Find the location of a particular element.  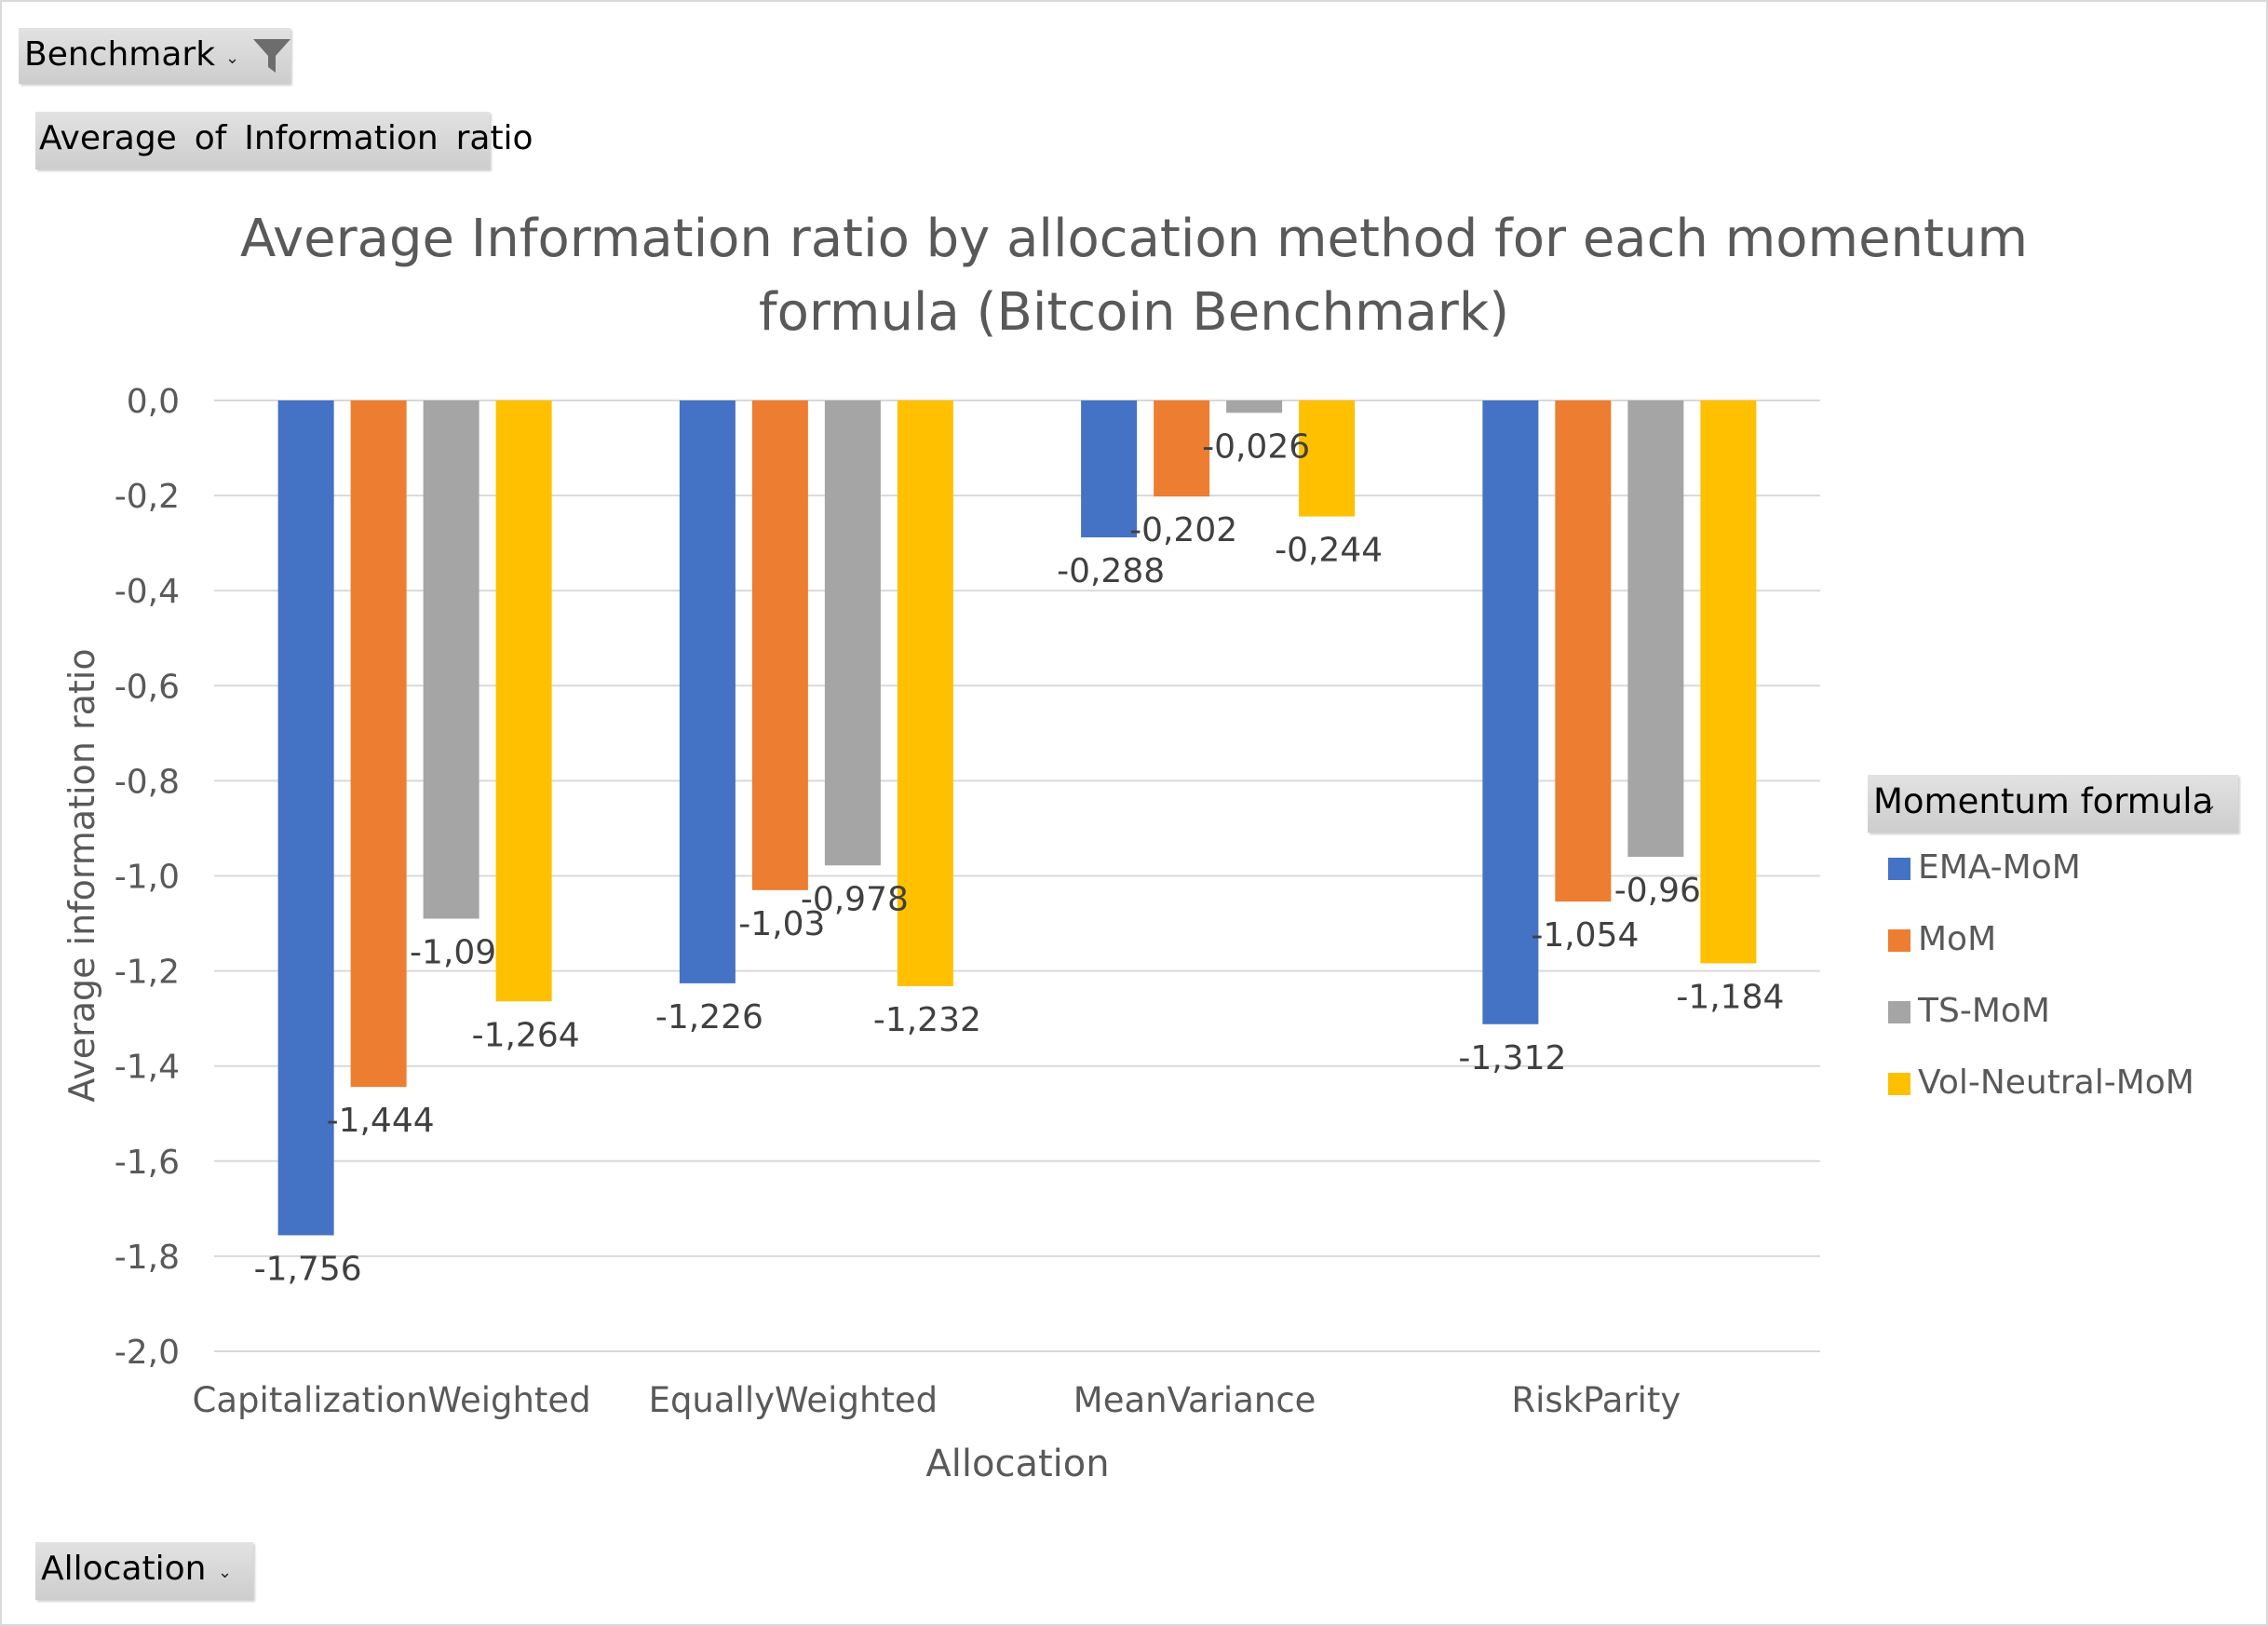

legend-item-label: Vol-Neutral-MoM is located at coordinates (2056, 1083).